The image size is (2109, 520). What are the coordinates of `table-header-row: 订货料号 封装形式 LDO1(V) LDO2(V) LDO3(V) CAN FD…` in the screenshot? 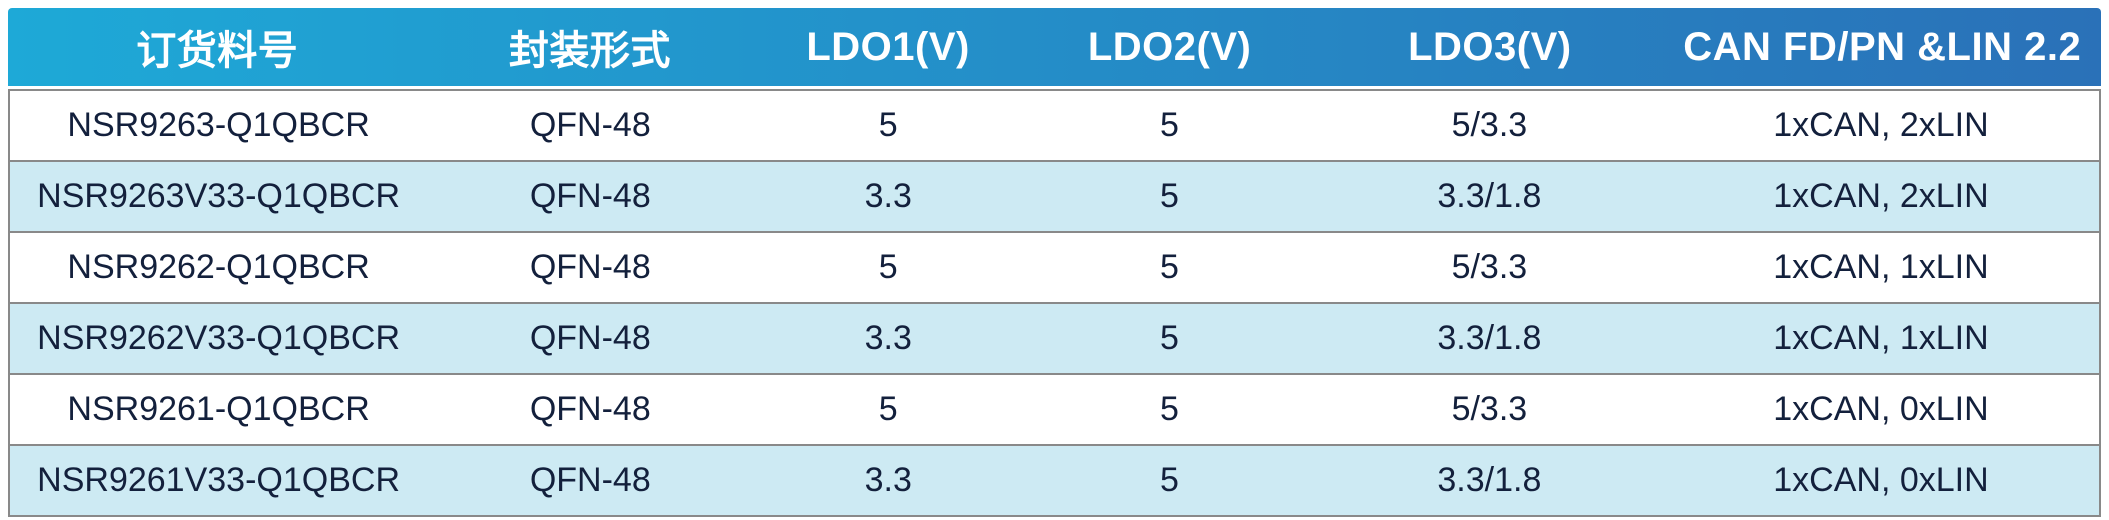 It's located at (1054, 47).